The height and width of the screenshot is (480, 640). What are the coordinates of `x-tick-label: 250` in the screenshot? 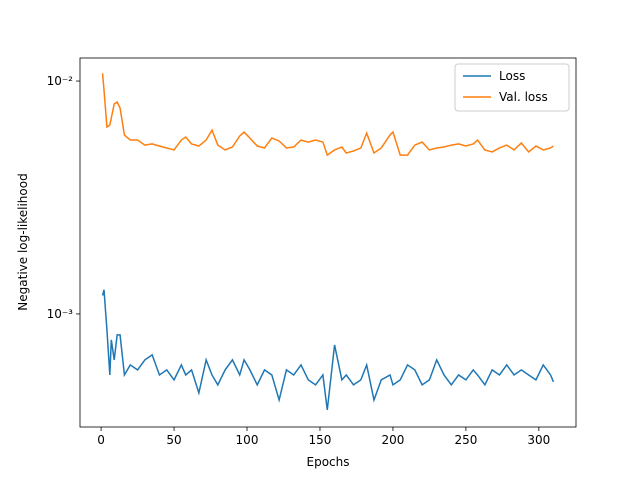 It's located at (465, 440).